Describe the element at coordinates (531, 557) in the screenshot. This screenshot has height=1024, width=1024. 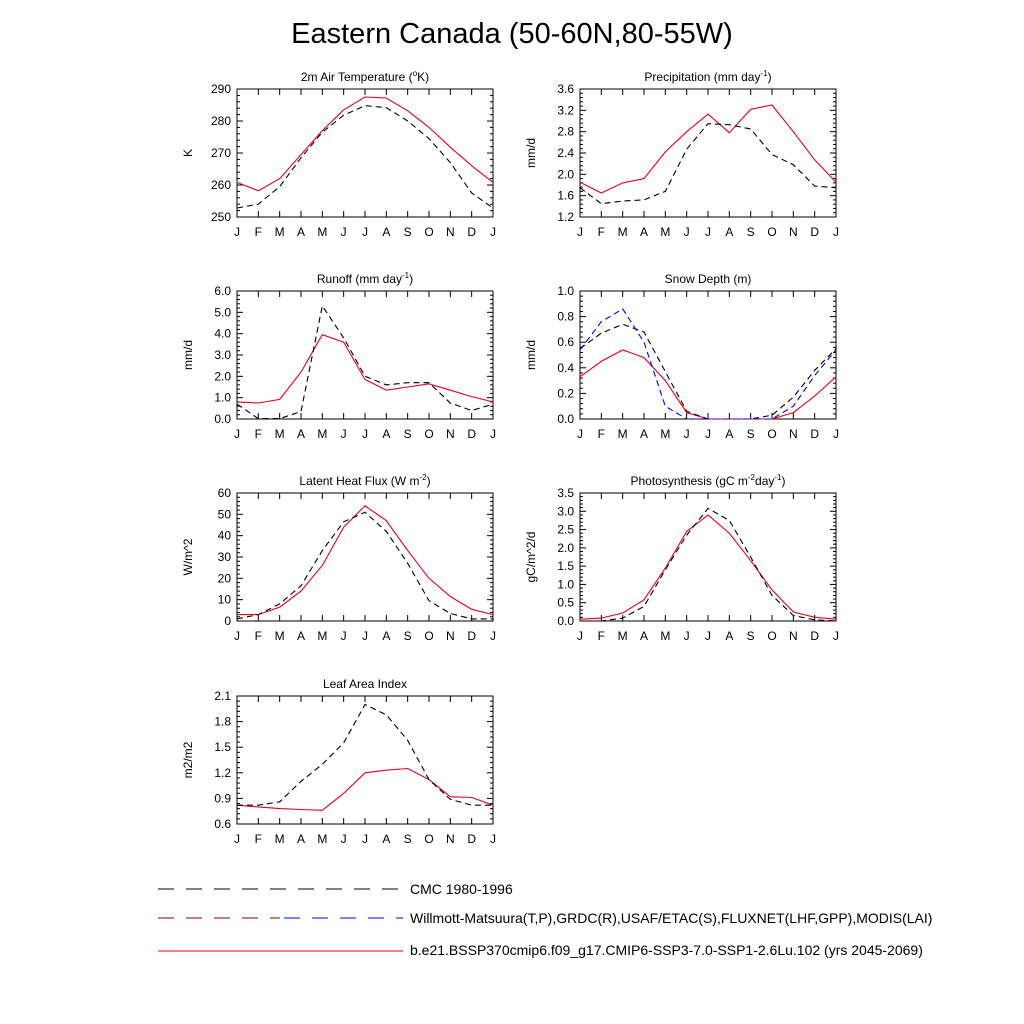
I see `y-axis-label: gC/m^2/d` at that location.